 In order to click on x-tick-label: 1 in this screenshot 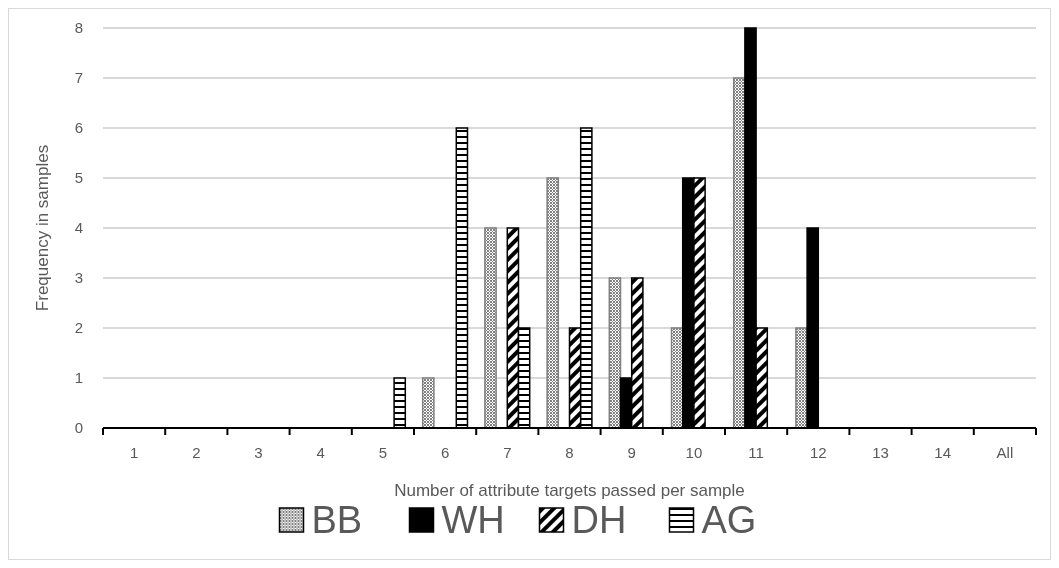, I will do `click(134, 452)`.